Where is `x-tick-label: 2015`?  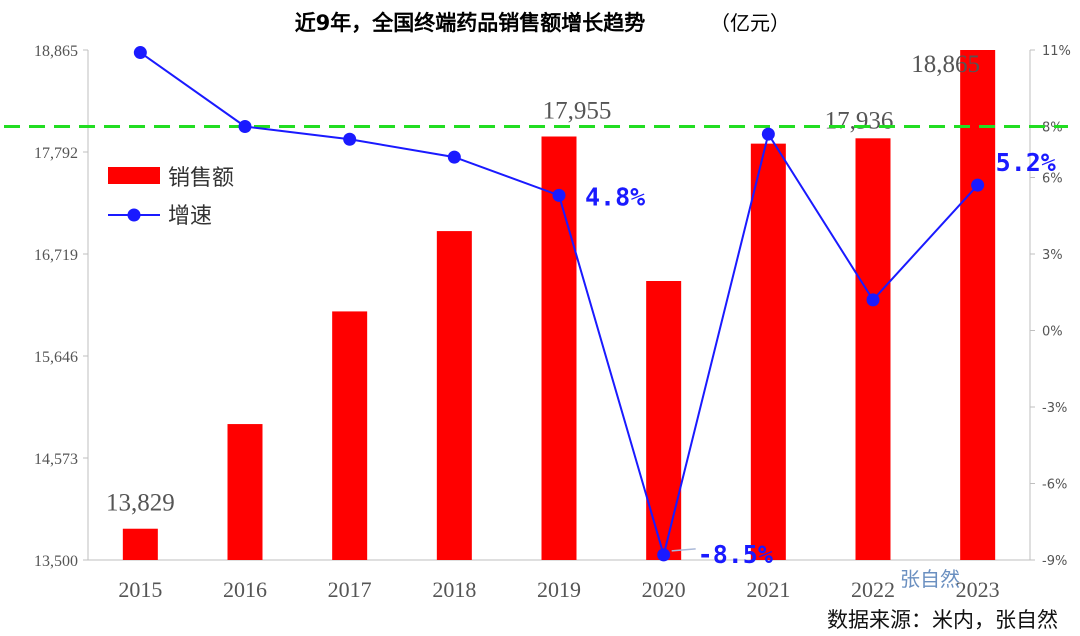
x-tick-label: 2015 is located at coordinates (140, 589).